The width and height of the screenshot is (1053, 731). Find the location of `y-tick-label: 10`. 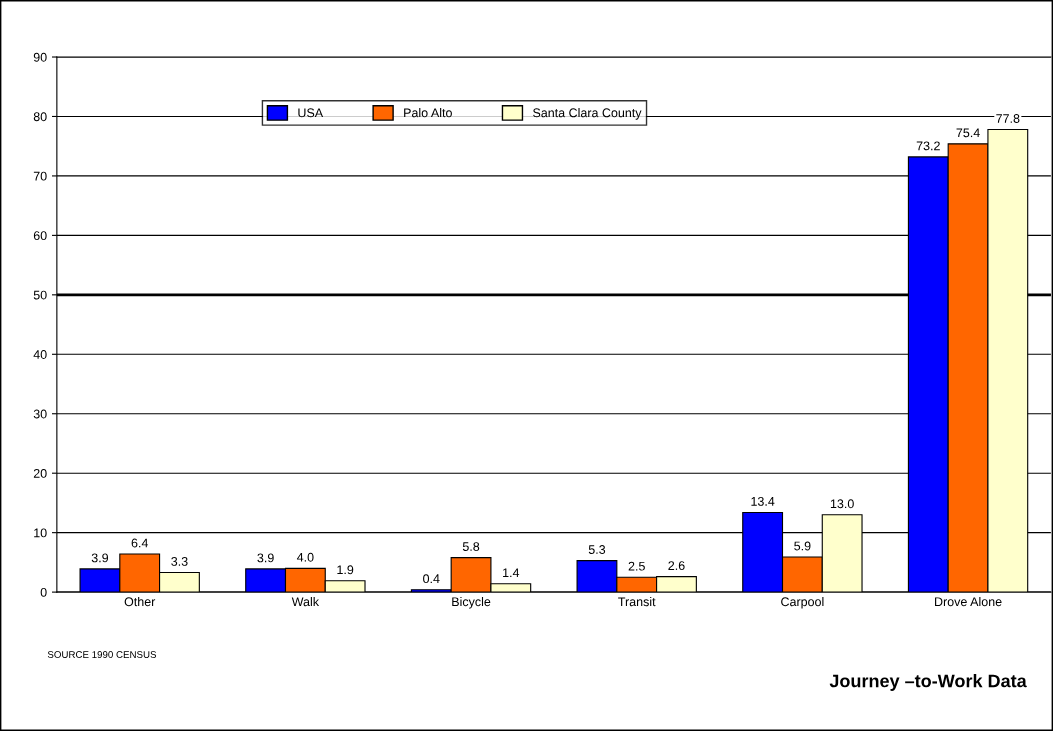

y-tick-label: 10 is located at coordinates (40, 533).